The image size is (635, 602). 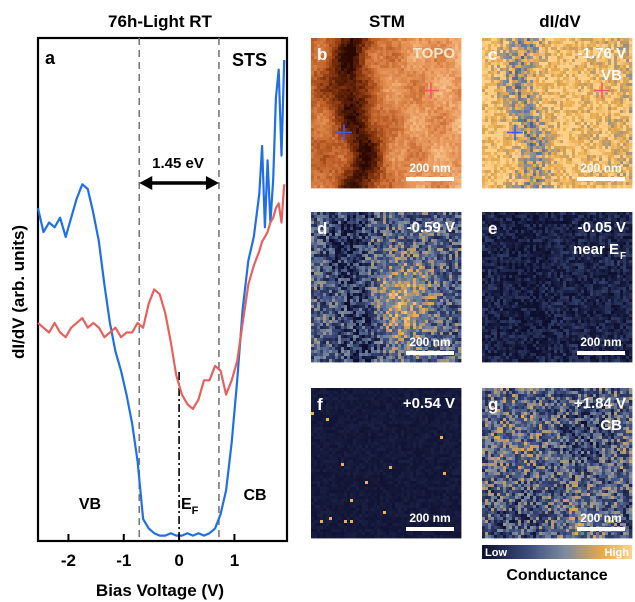 I want to click on map-c-pixels, so click(x=557, y=113).